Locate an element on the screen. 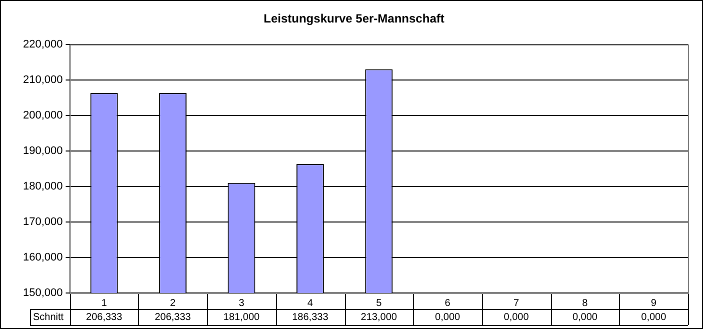  chart-title: Leistungskurve 5er-Mannschaft is located at coordinates (354, 19).